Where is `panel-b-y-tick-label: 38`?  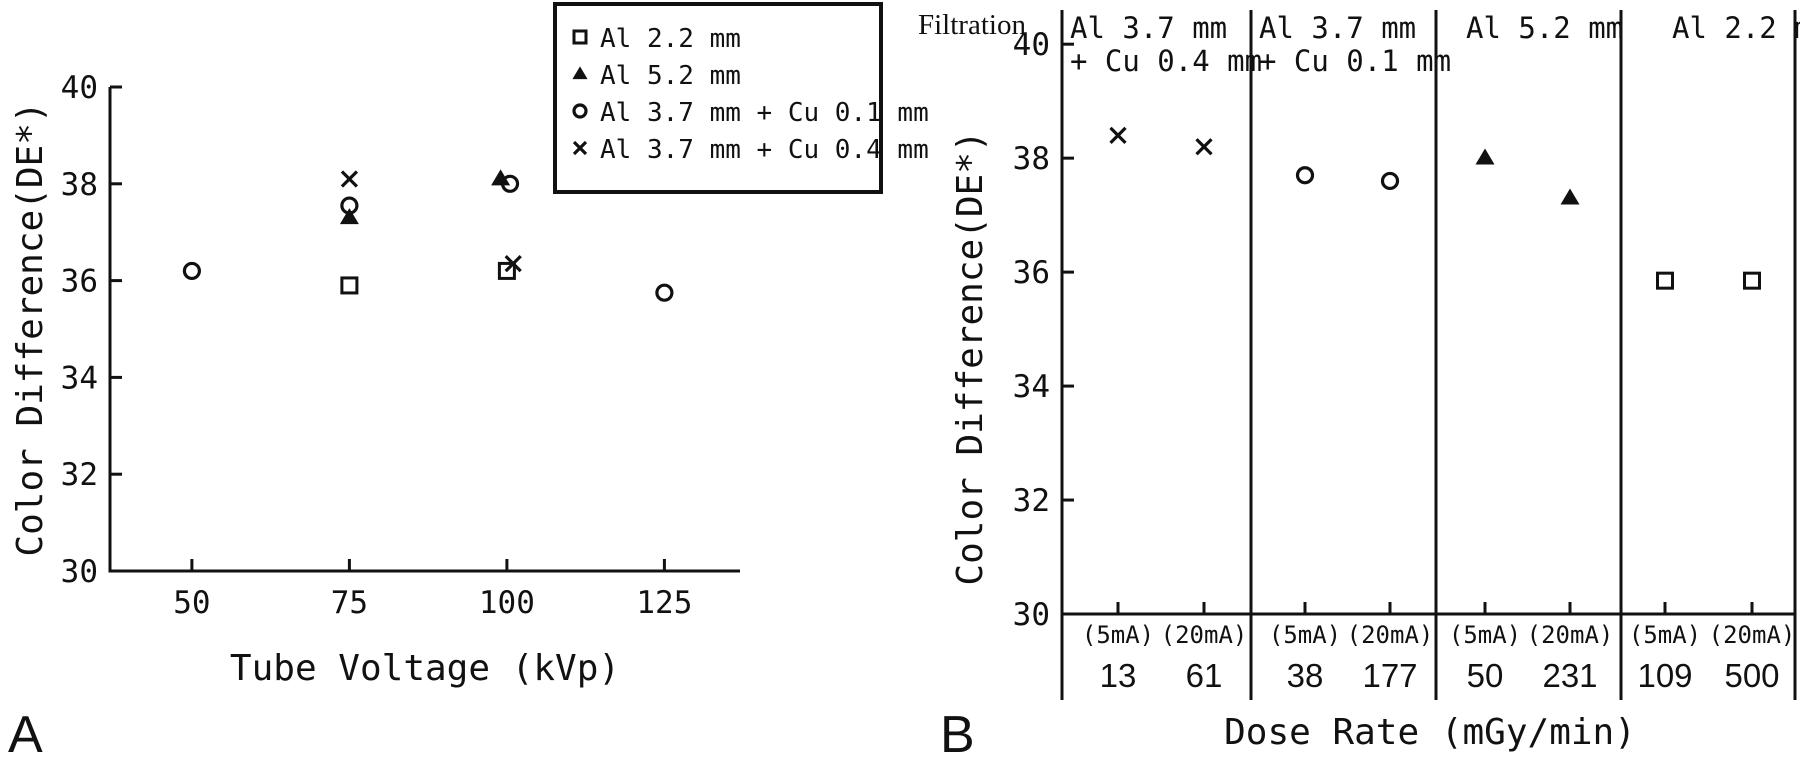
panel-b-y-tick-label: 38 is located at coordinates (1031, 159).